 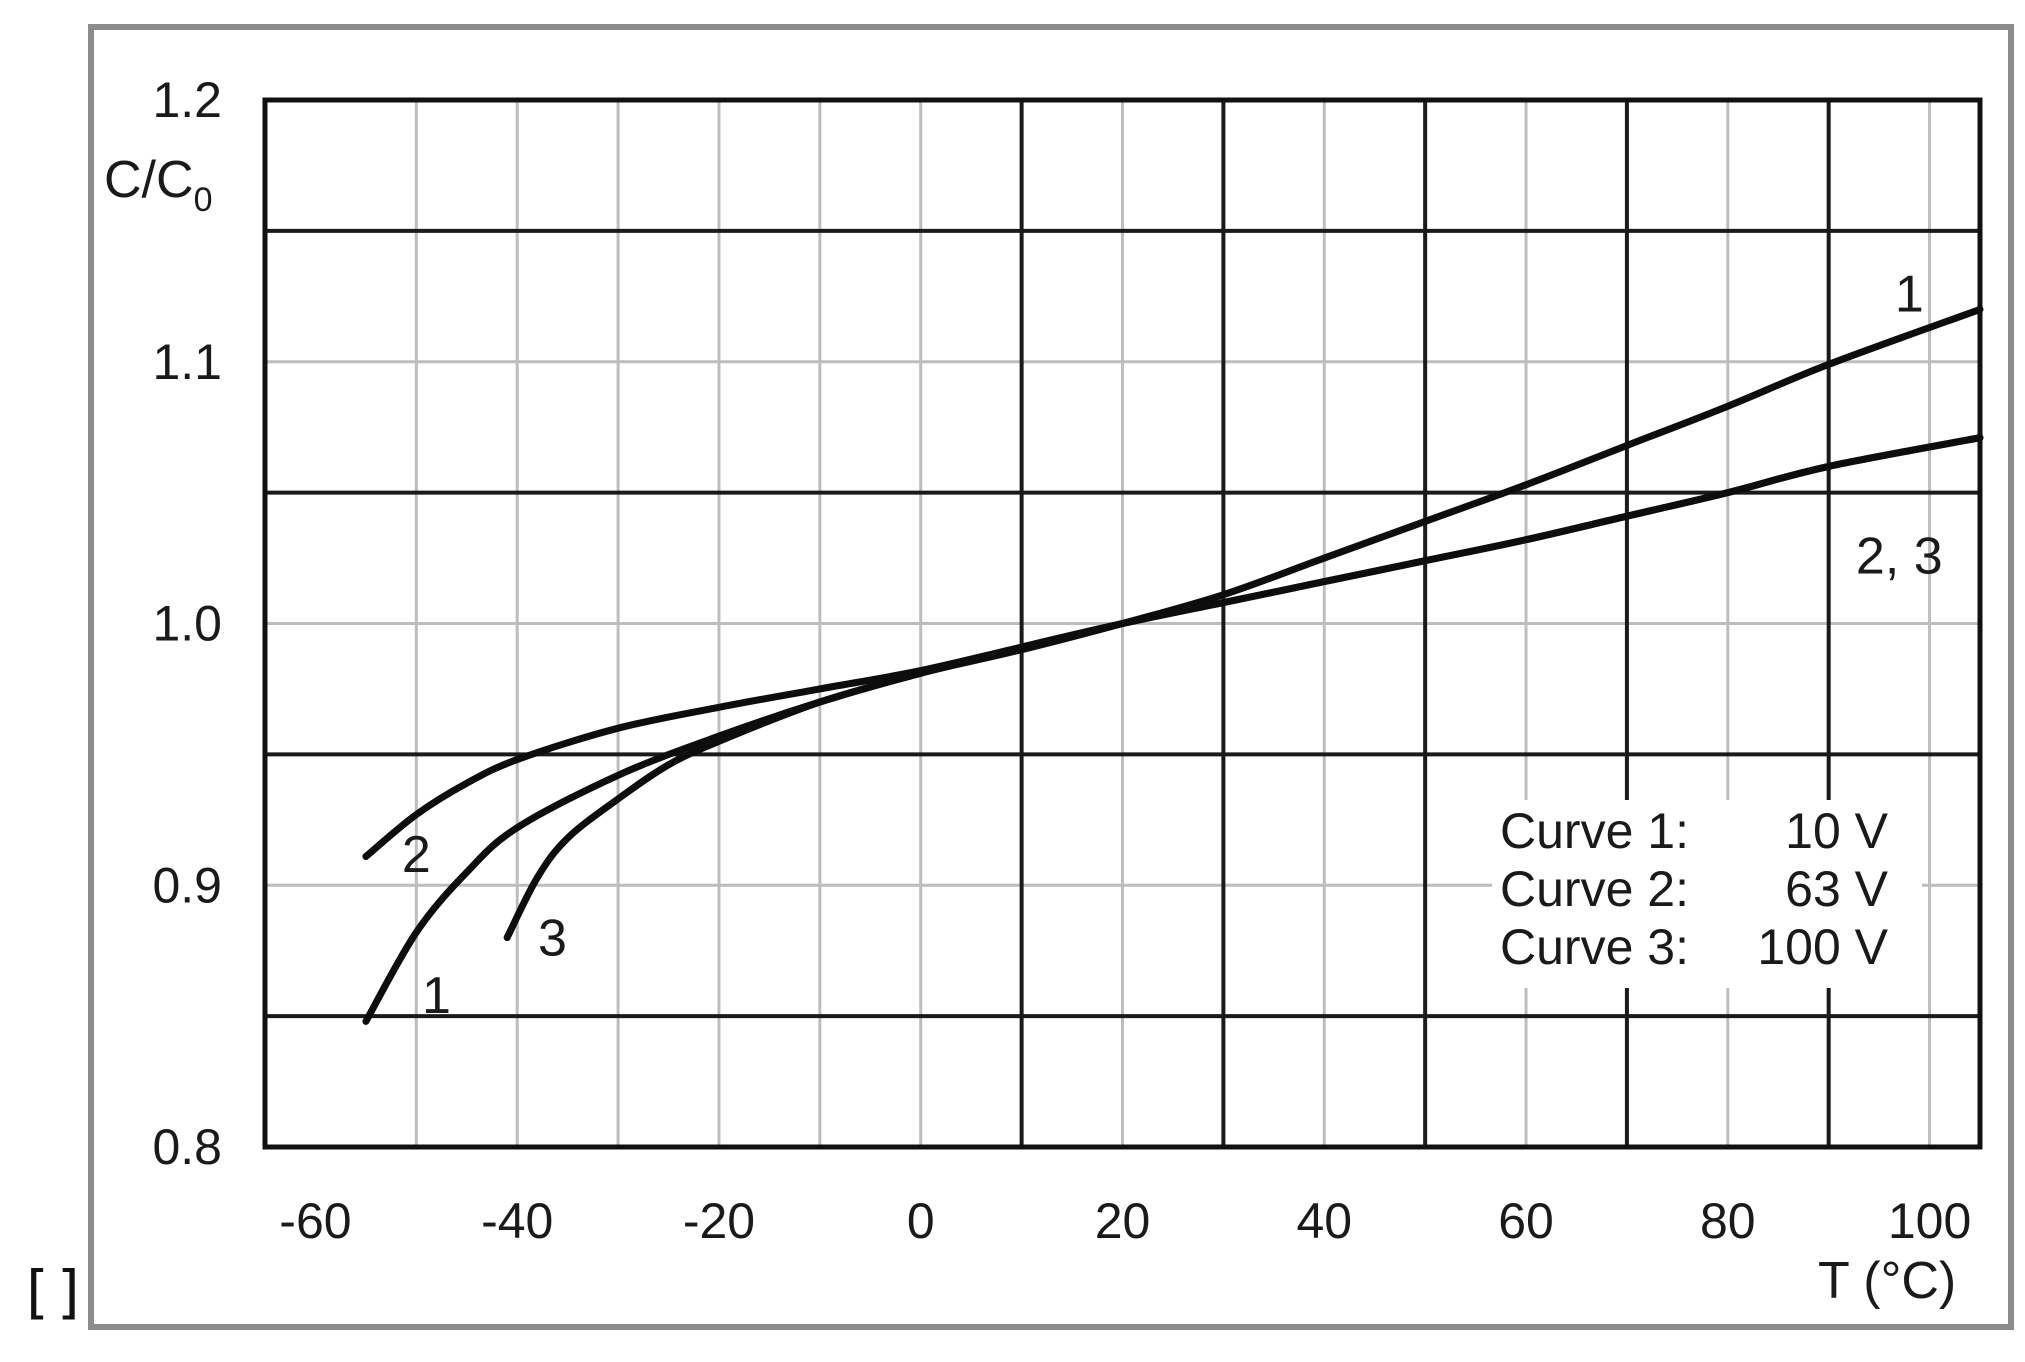 What do you see at coordinates (53, 1292) in the screenshot?
I see `corner-bracket-text: []` at bounding box center [53, 1292].